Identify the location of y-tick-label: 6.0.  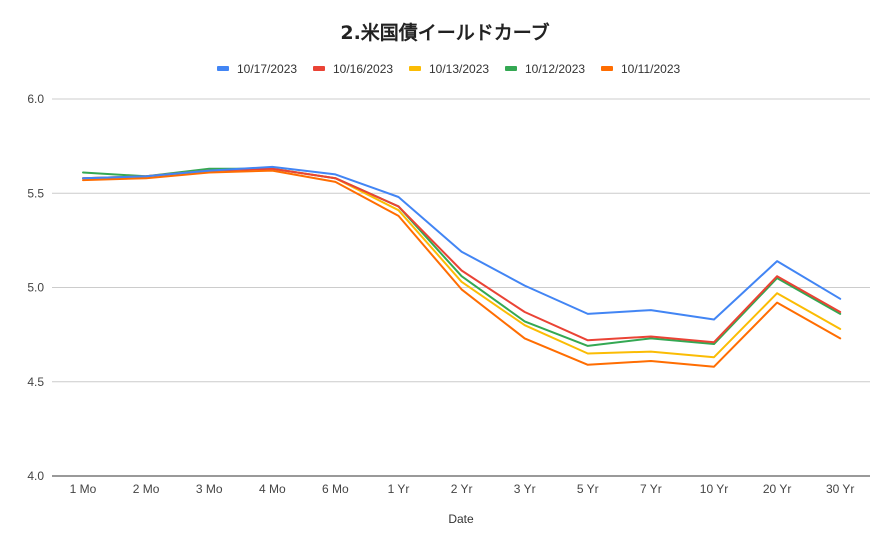
(35, 99).